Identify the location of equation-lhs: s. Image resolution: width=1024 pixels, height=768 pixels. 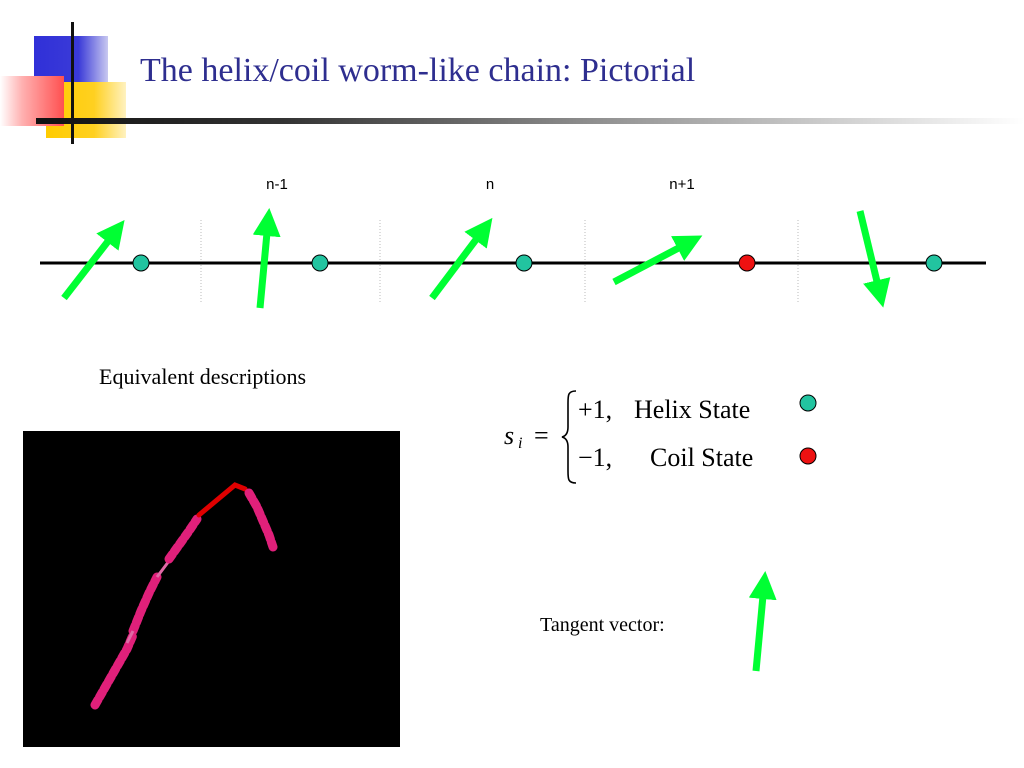
(509, 435).